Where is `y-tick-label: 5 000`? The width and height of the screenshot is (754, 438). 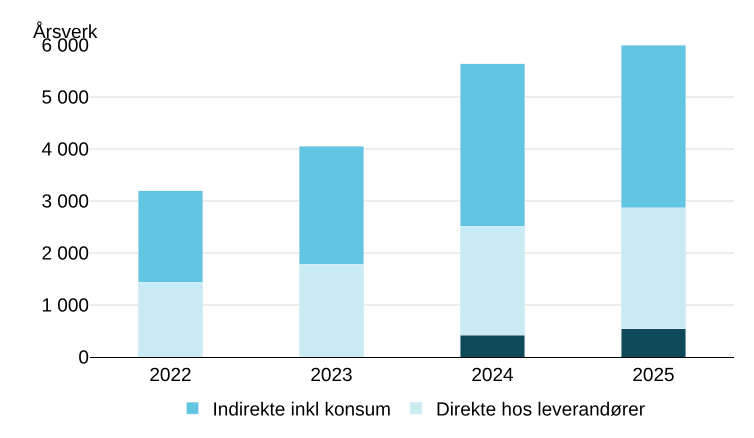 y-tick-label: 5 000 is located at coordinates (65, 98).